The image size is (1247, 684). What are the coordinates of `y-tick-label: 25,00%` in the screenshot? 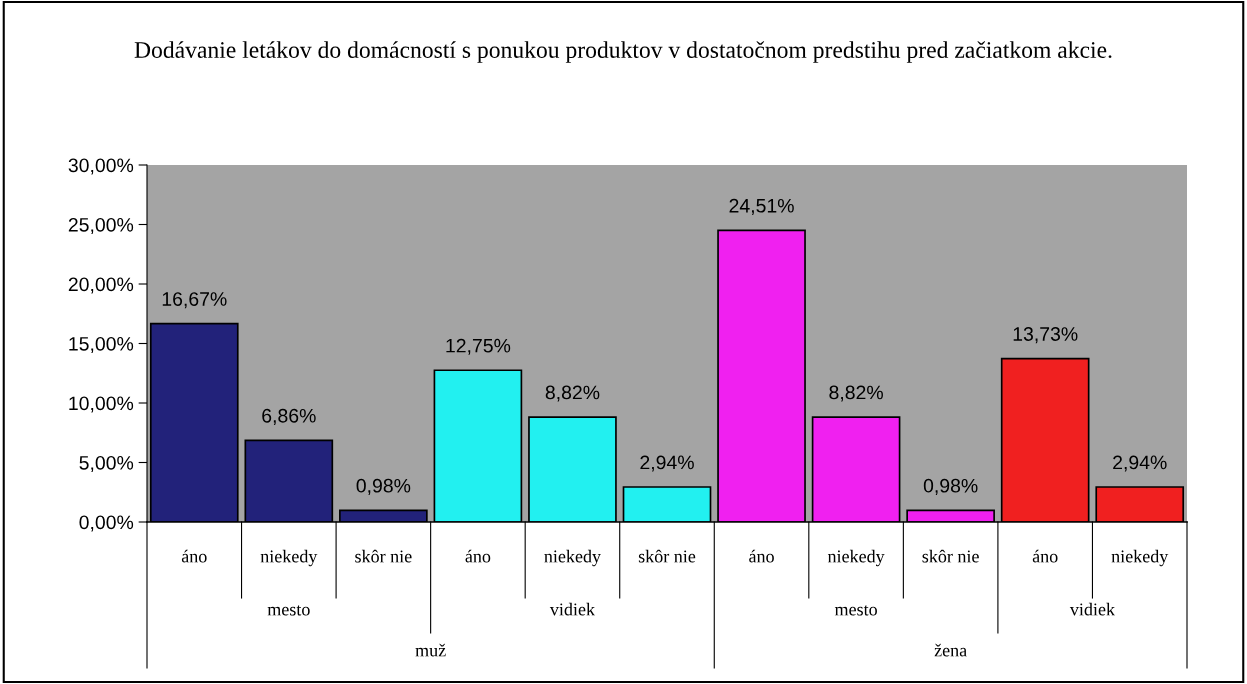 It's located at (101, 226).